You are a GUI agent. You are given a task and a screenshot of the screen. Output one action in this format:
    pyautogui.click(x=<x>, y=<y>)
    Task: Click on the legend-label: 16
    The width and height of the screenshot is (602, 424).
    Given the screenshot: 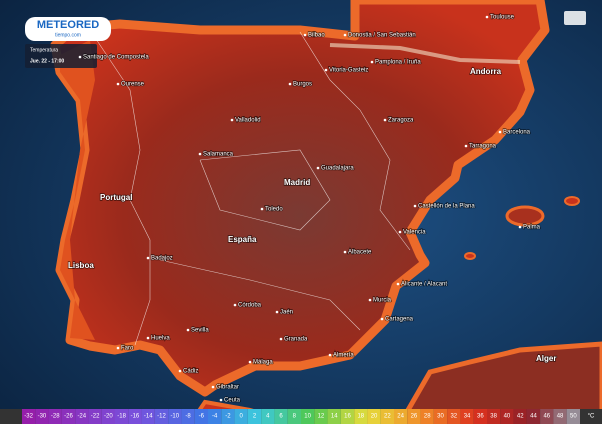 What is the action you would take?
    pyautogui.click(x=347, y=417)
    